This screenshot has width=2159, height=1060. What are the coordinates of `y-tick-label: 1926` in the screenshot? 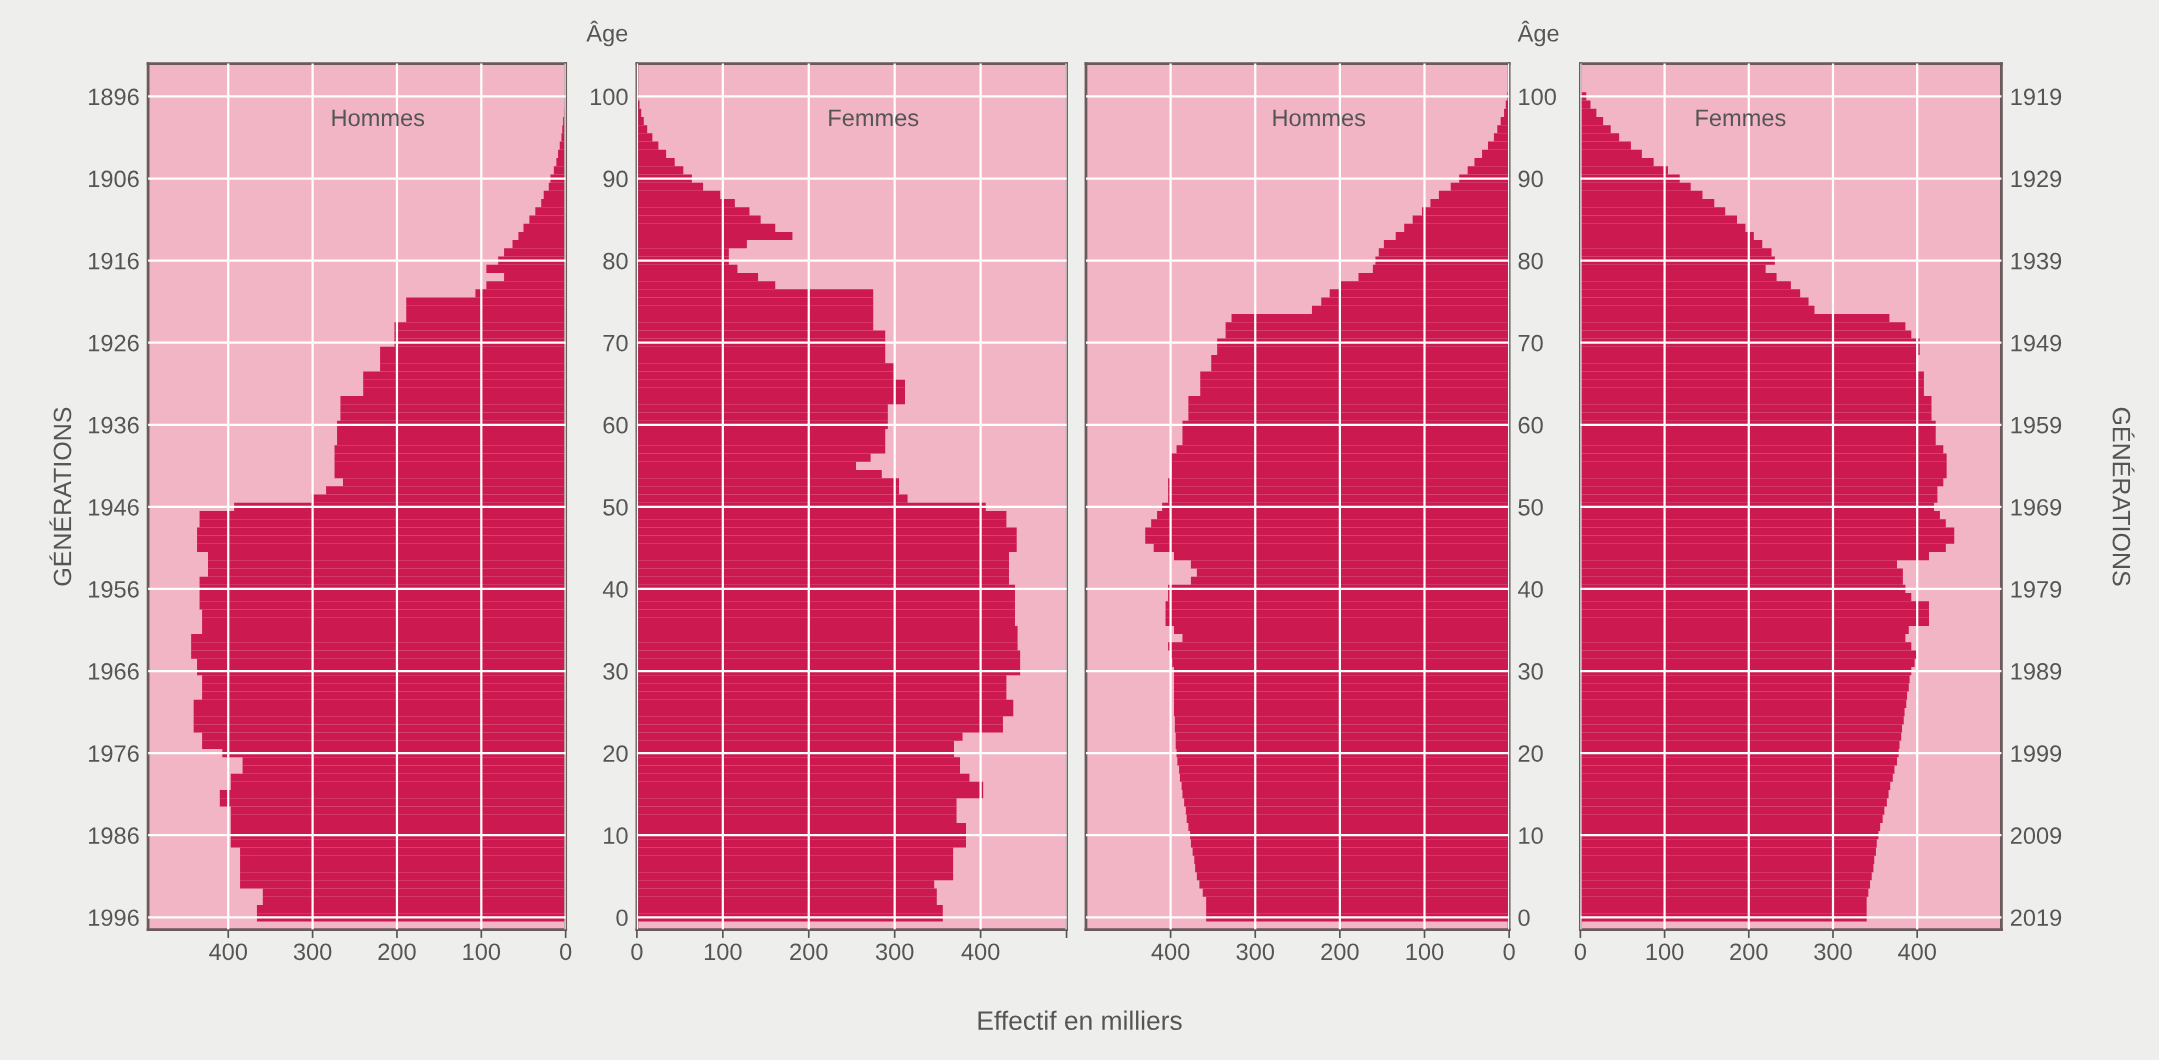 It's located at (114, 343).